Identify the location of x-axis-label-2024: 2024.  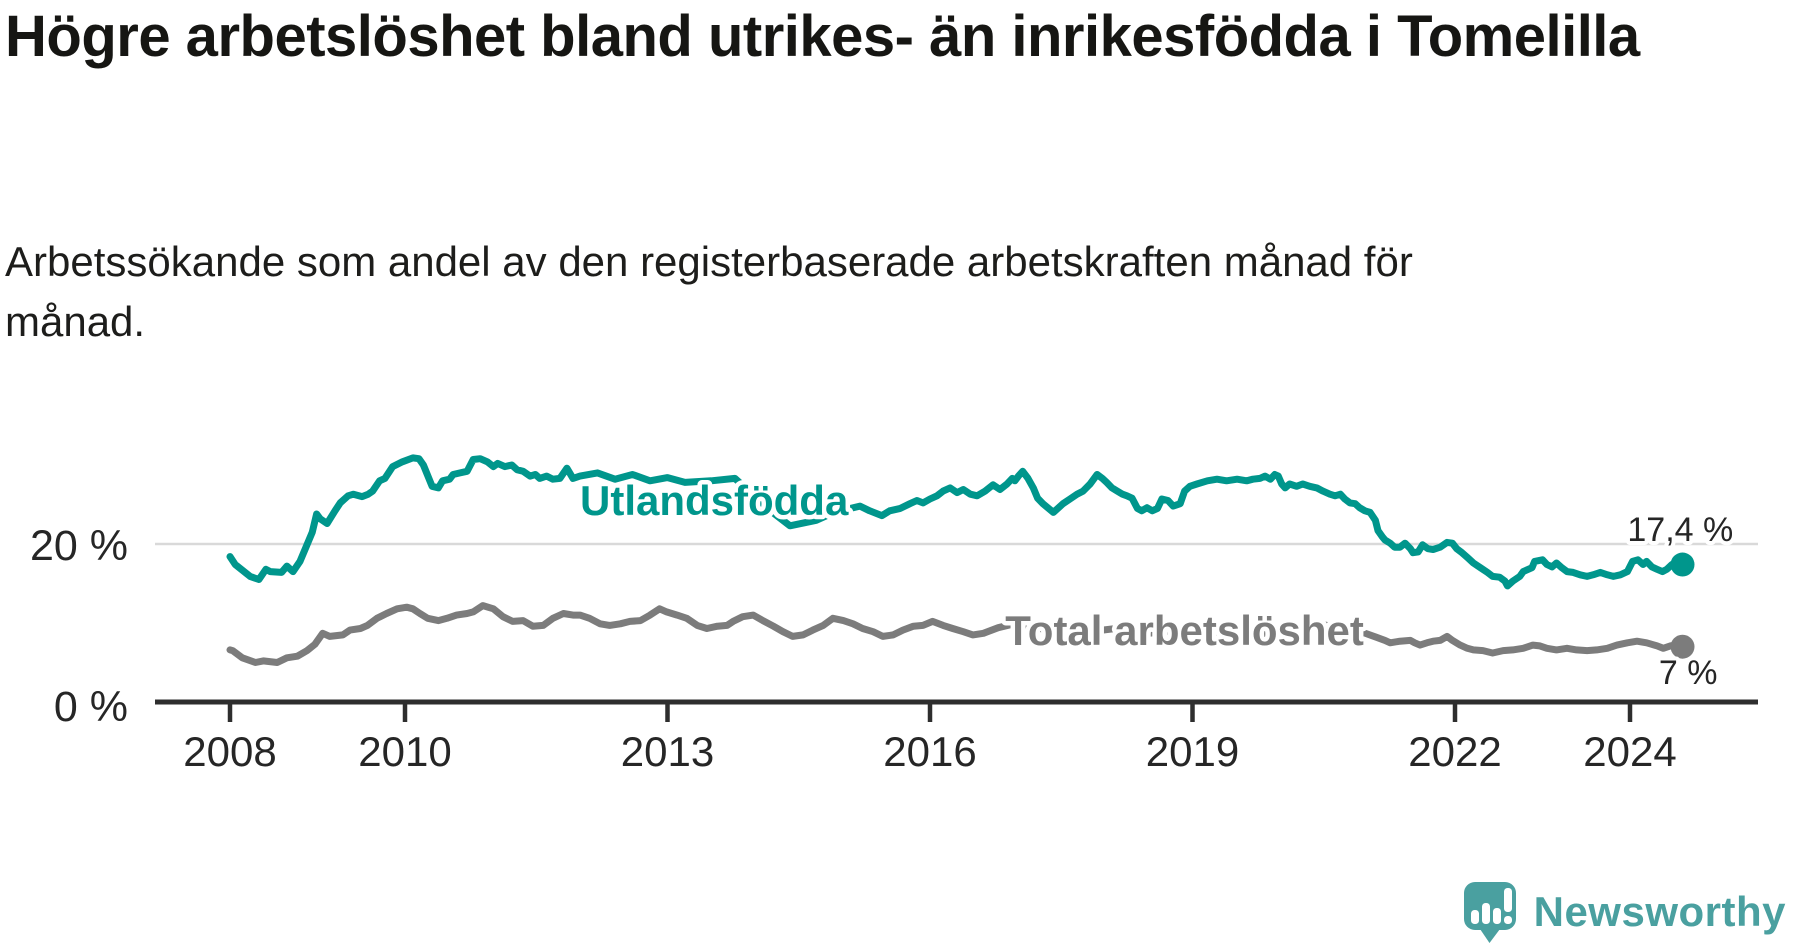
(1629, 751).